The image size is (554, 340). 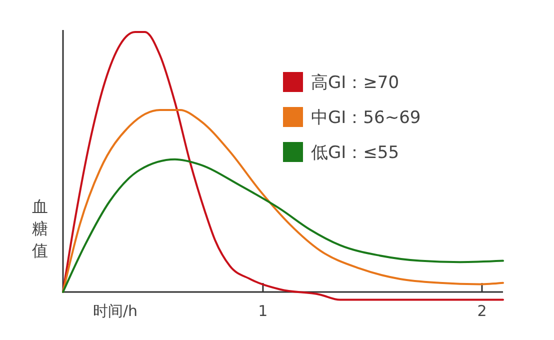 I want to click on y-axis-title: 血糖值, so click(x=40, y=228).